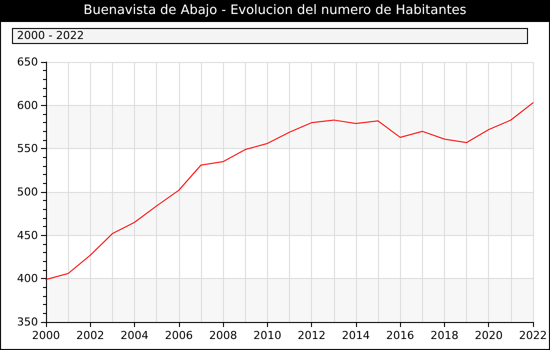 The width and height of the screenshot is (550, 350). Describe the element at coordinates (27, 322) in the screenshot. I see `y-tick-label: 350` at that location.